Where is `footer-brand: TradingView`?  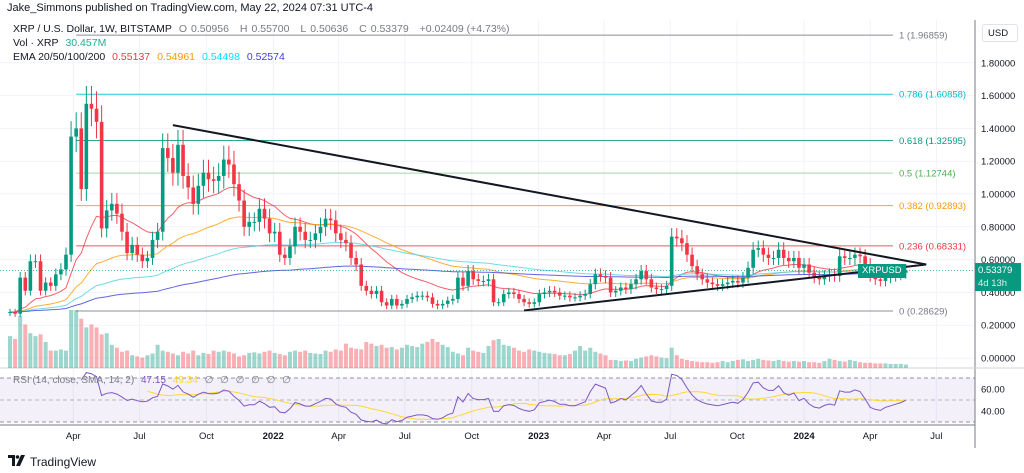
footer-brand: TradingView is located at coordinates (52, 462).